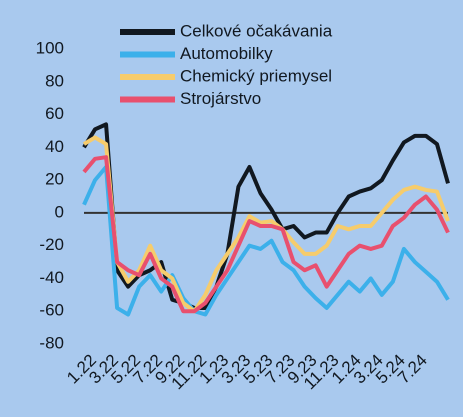 This screenshot has width=463, height=417. I want to click on y-tick-label: -80, so click(51, 342).